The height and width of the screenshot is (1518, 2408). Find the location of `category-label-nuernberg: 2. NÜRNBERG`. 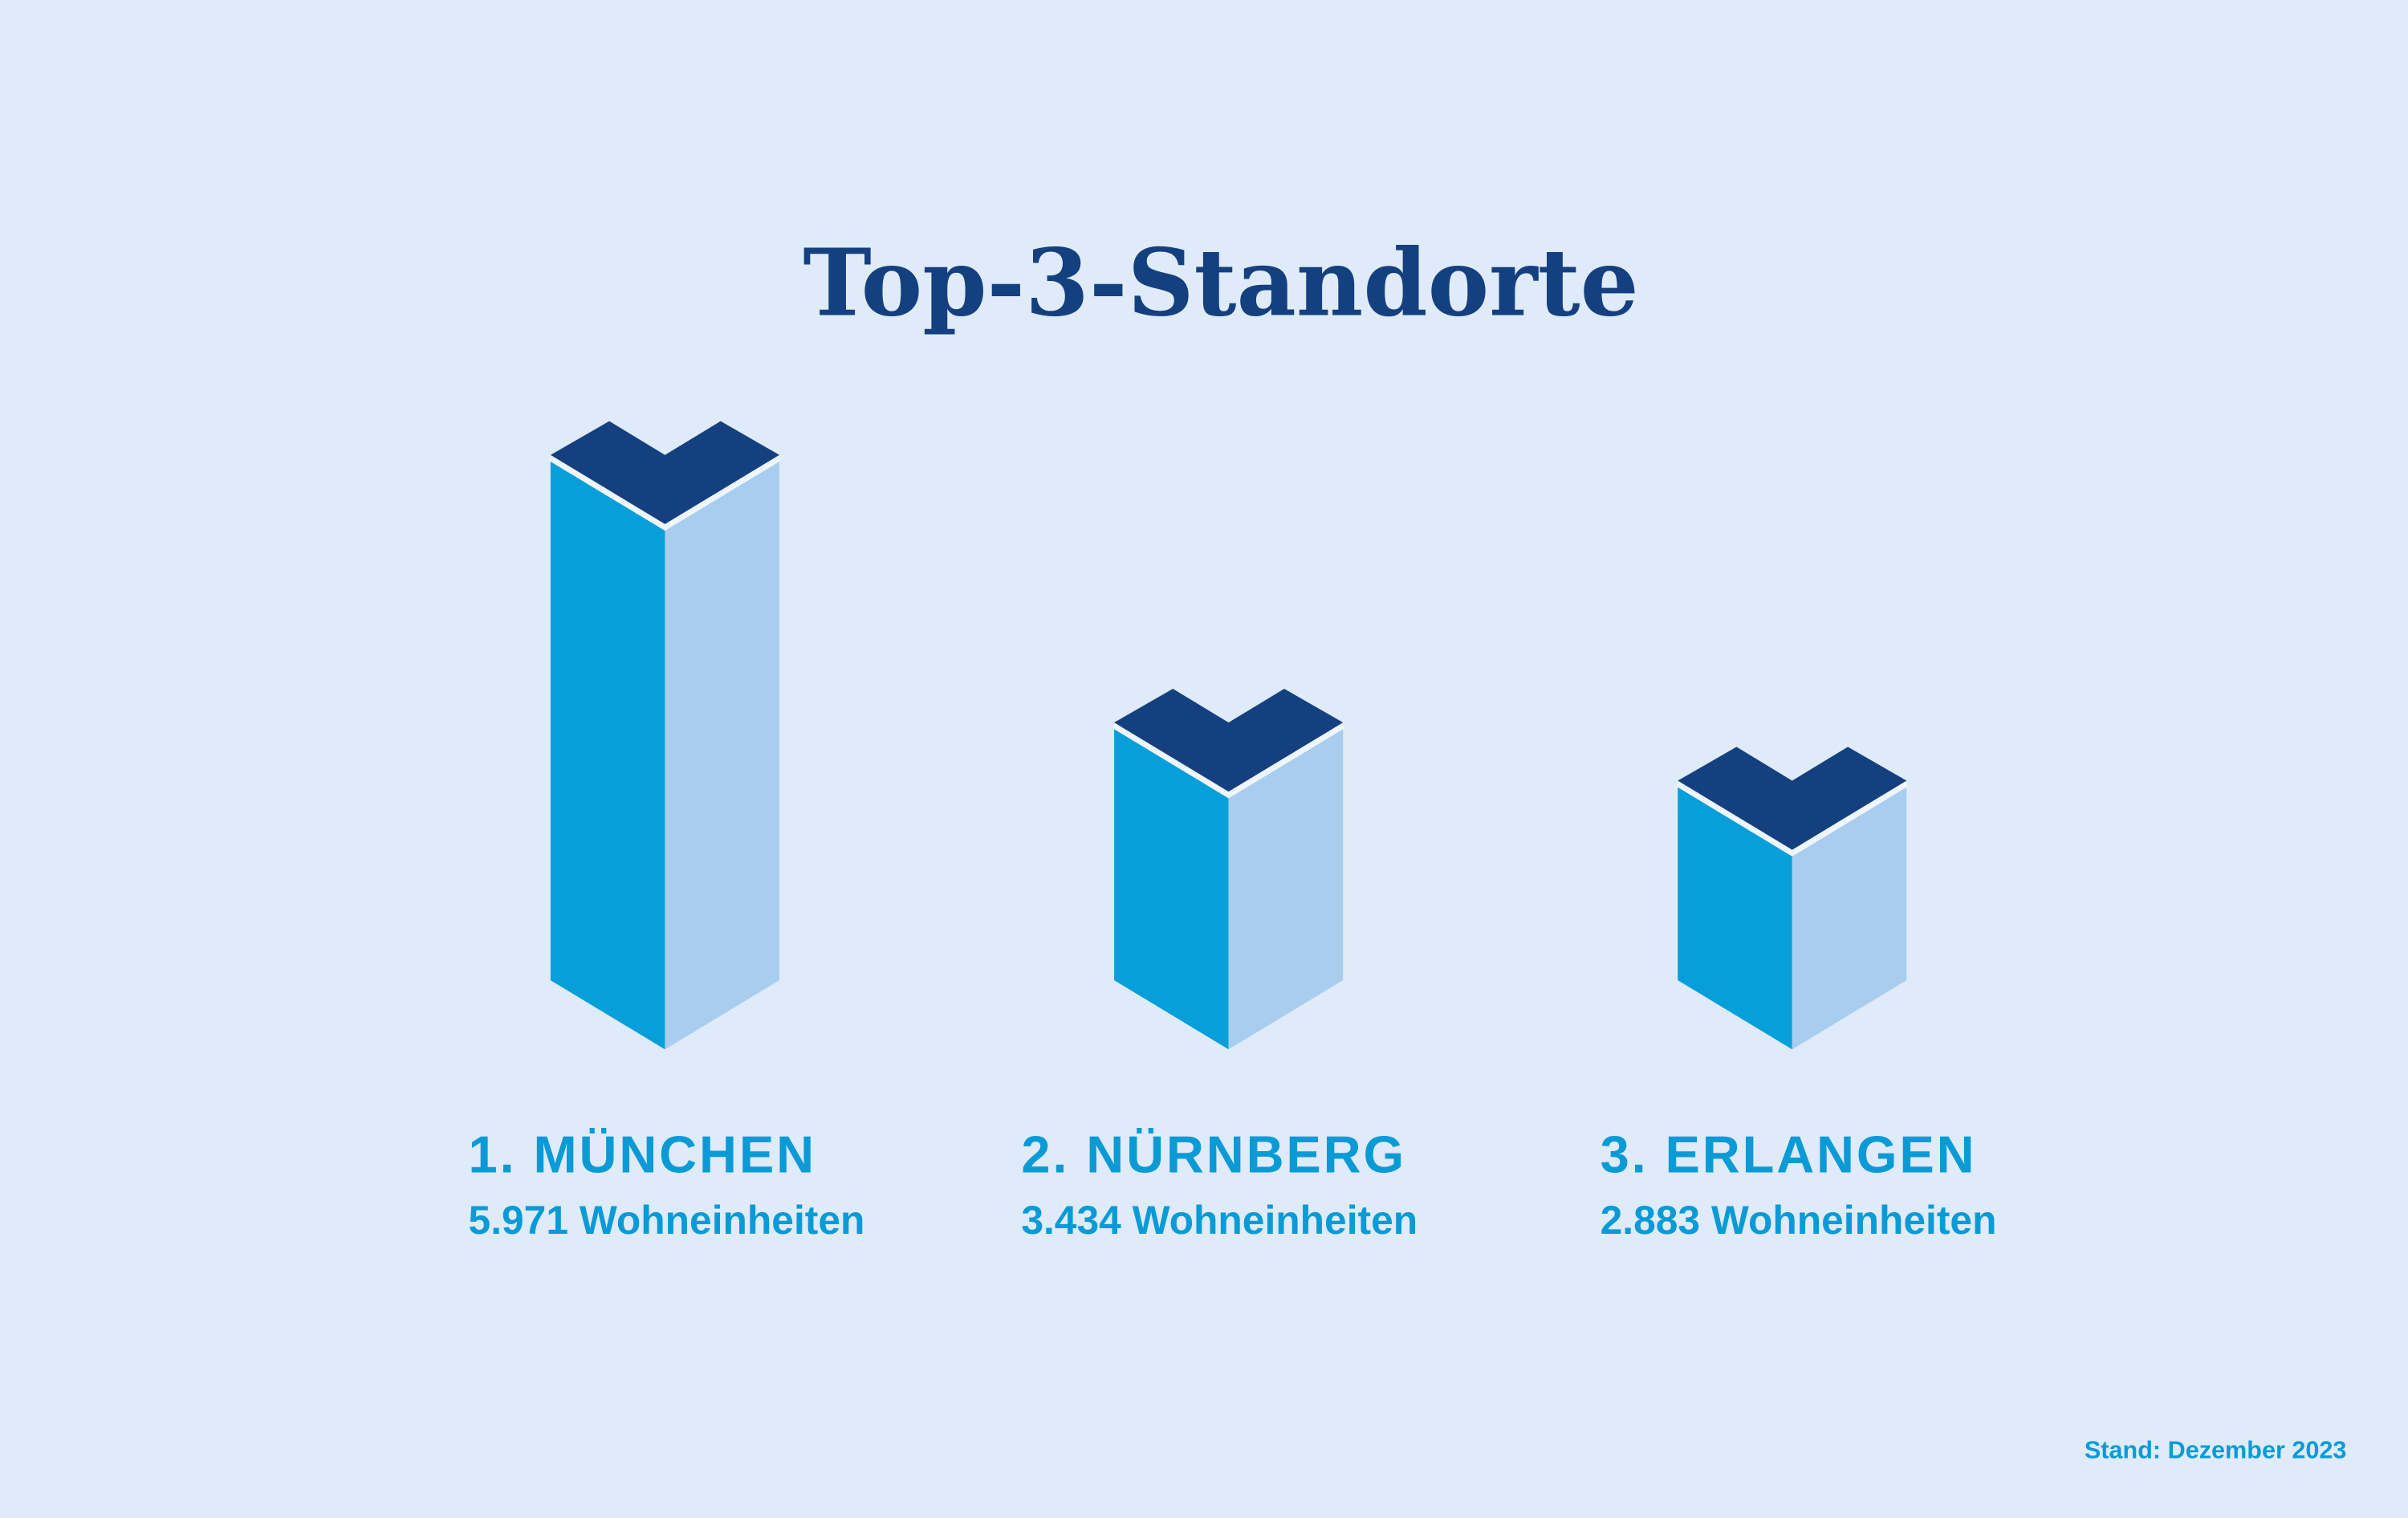

category-label-nuernberg: 2. NÜRNBERG is located at coordinates (1213, 1154).